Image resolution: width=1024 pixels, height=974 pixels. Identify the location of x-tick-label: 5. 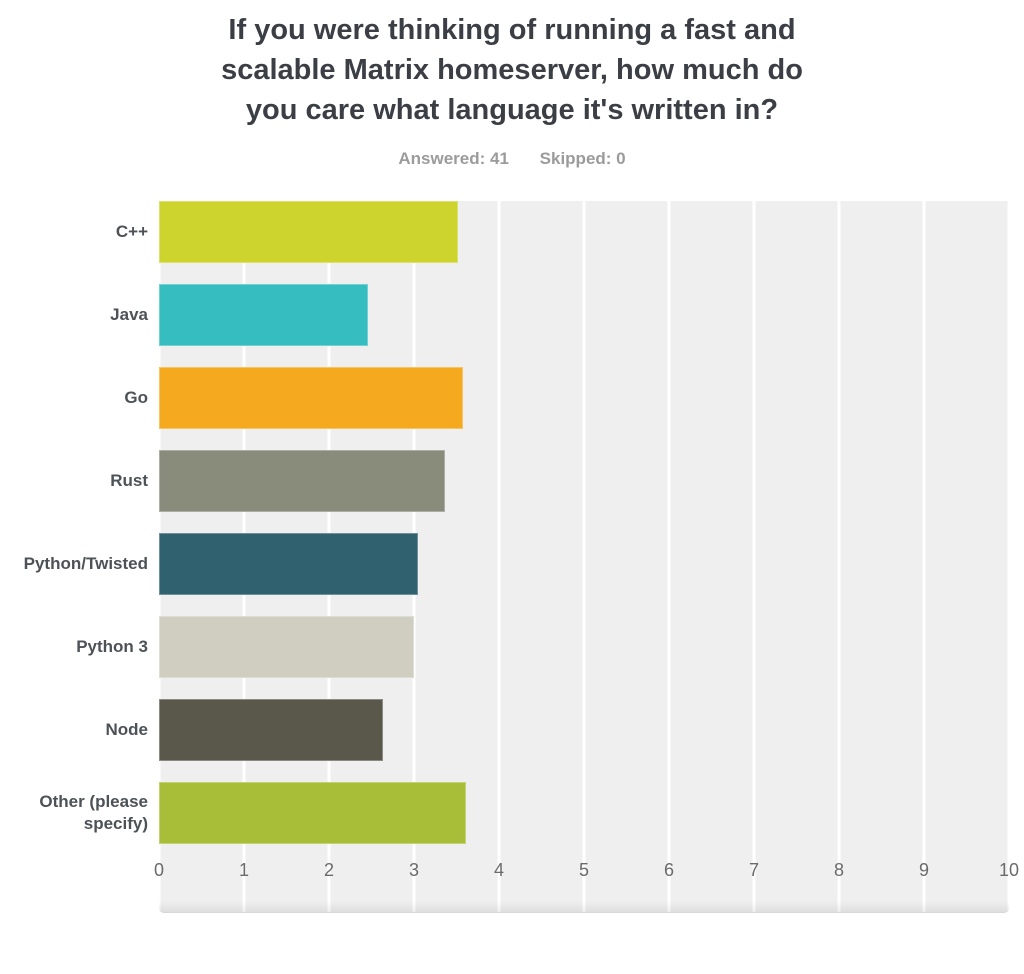
(584, 870).